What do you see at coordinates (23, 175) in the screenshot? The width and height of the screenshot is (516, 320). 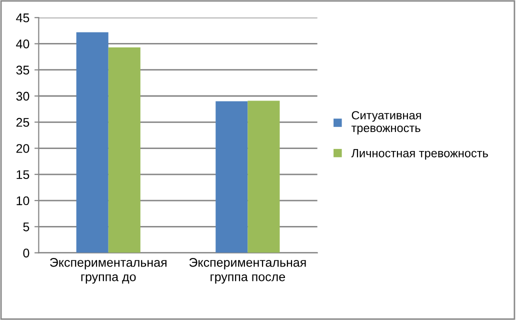 I see `y-tick-label: 15` at bounding box center [23, 175].